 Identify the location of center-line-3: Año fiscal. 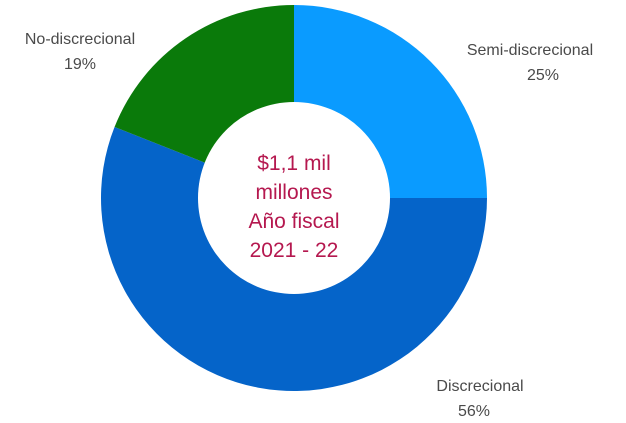
(293, 221).